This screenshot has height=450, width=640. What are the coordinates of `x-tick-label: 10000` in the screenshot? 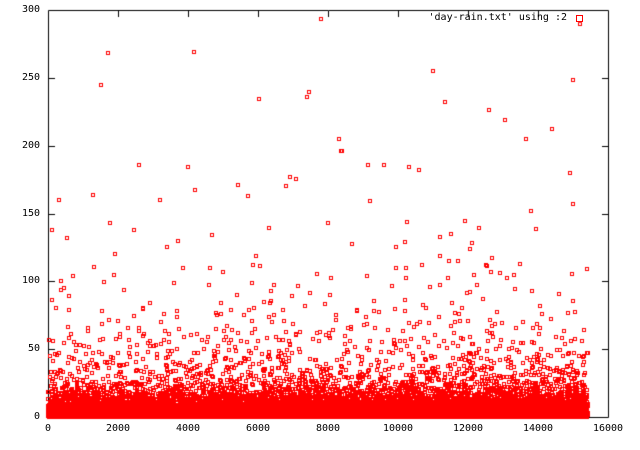 It's located at (398, 428).